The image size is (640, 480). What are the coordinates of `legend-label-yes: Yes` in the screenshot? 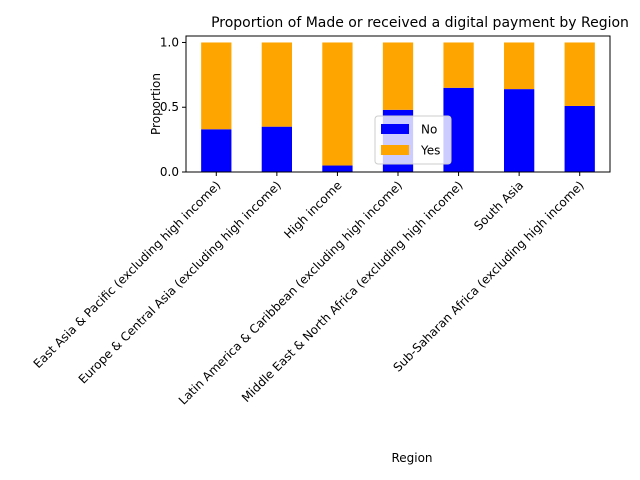 It's located at (430, 151).